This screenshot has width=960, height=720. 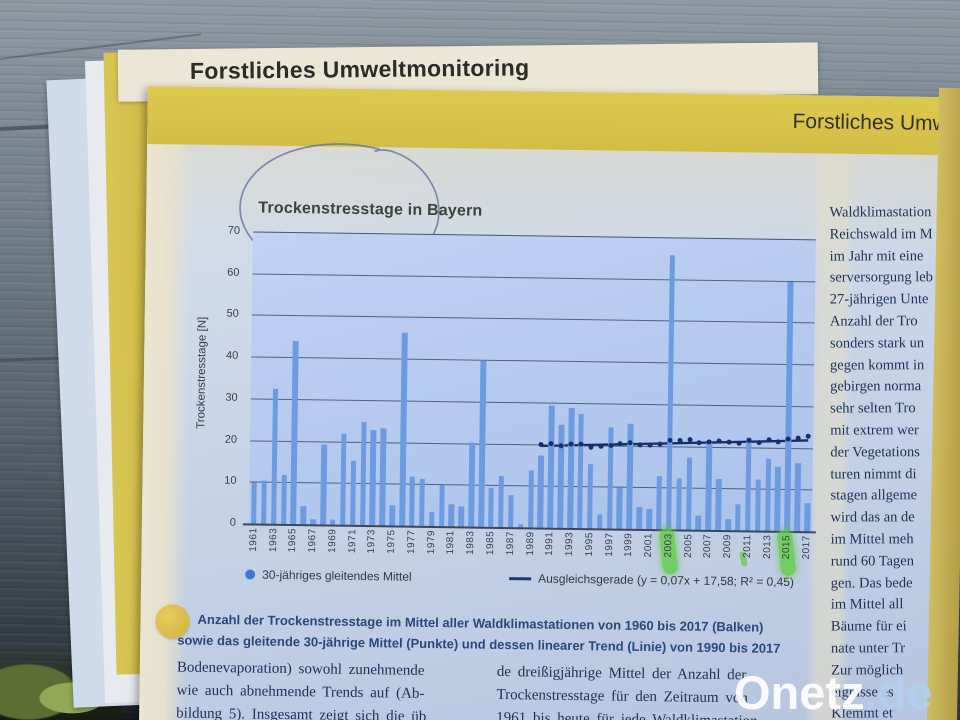 I want to click on x-tick-label: 1977, so click(x=411, y=542).